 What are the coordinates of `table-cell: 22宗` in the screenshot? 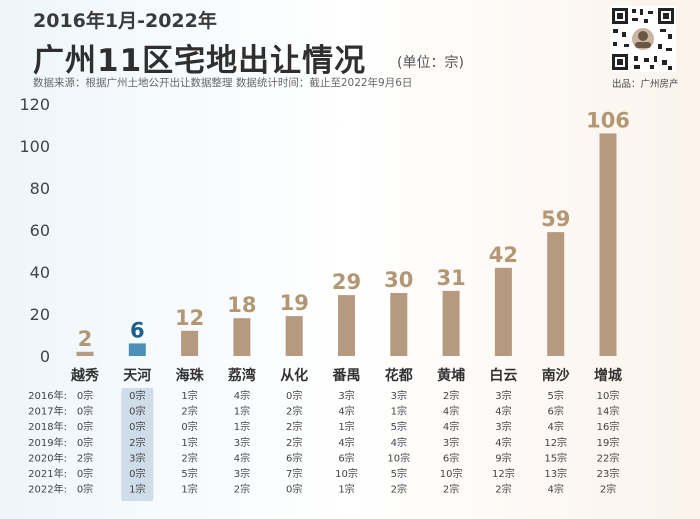 It's located at (608, 457).